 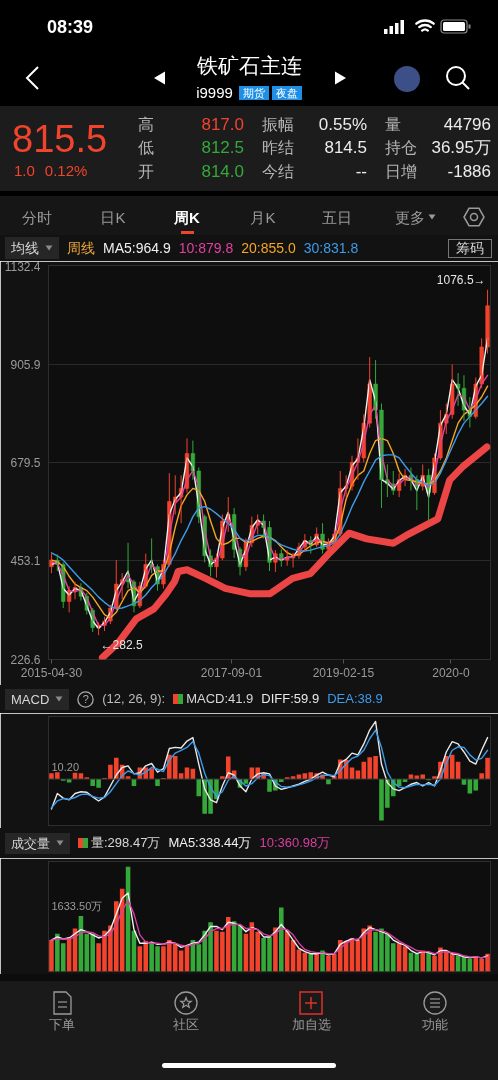 I want to click on chart-title: 成交量, so click(x=30, y=843).